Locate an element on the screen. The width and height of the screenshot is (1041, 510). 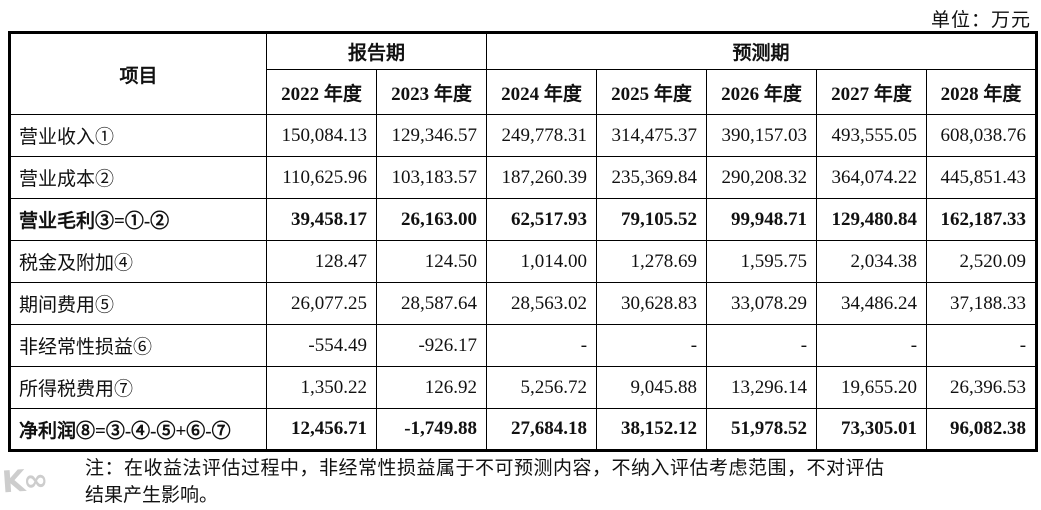
year-header-2022: 2022 年度 is located at coordinates (321, 92).